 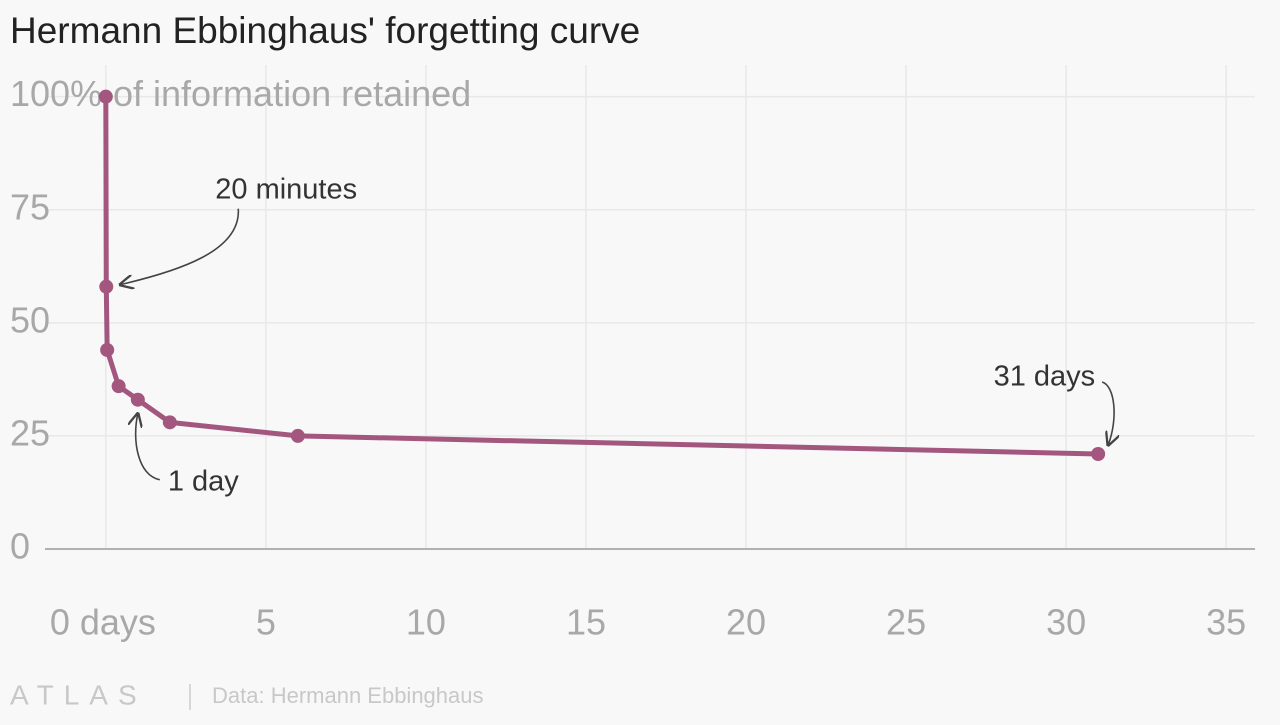 What do you see at coordinates (56, 93) in the screenshot?
I see `y-tick-label: 100%` at bounding box center [56, 93].